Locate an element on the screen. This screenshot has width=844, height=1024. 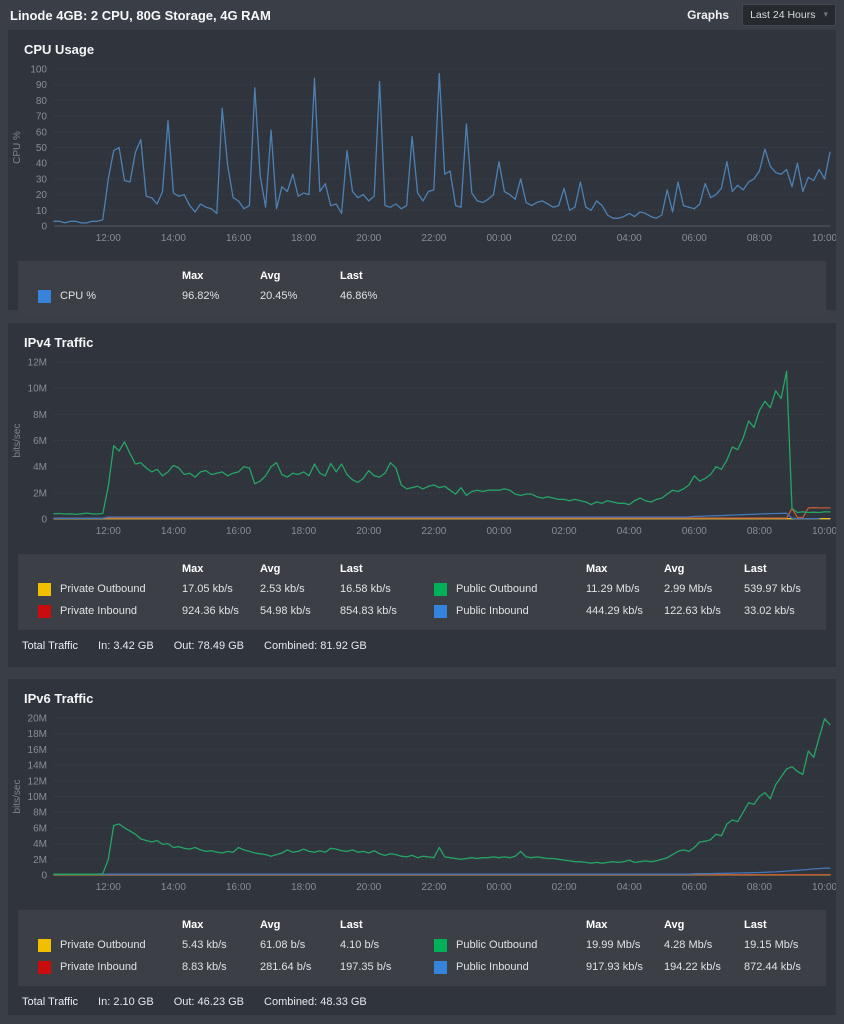
col-last: Last is located at coordinates (351, 276).